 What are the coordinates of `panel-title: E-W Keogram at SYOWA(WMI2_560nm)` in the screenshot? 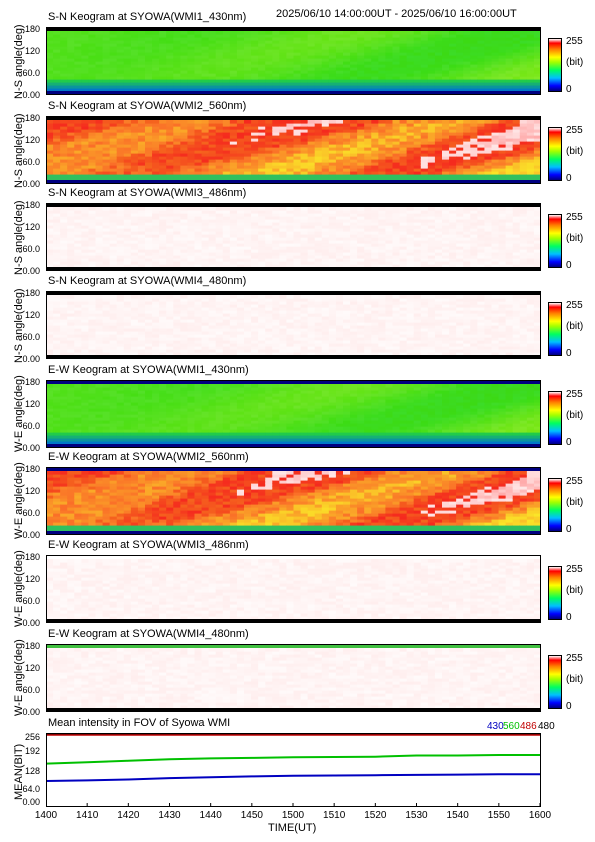 It's located at (148, 457).